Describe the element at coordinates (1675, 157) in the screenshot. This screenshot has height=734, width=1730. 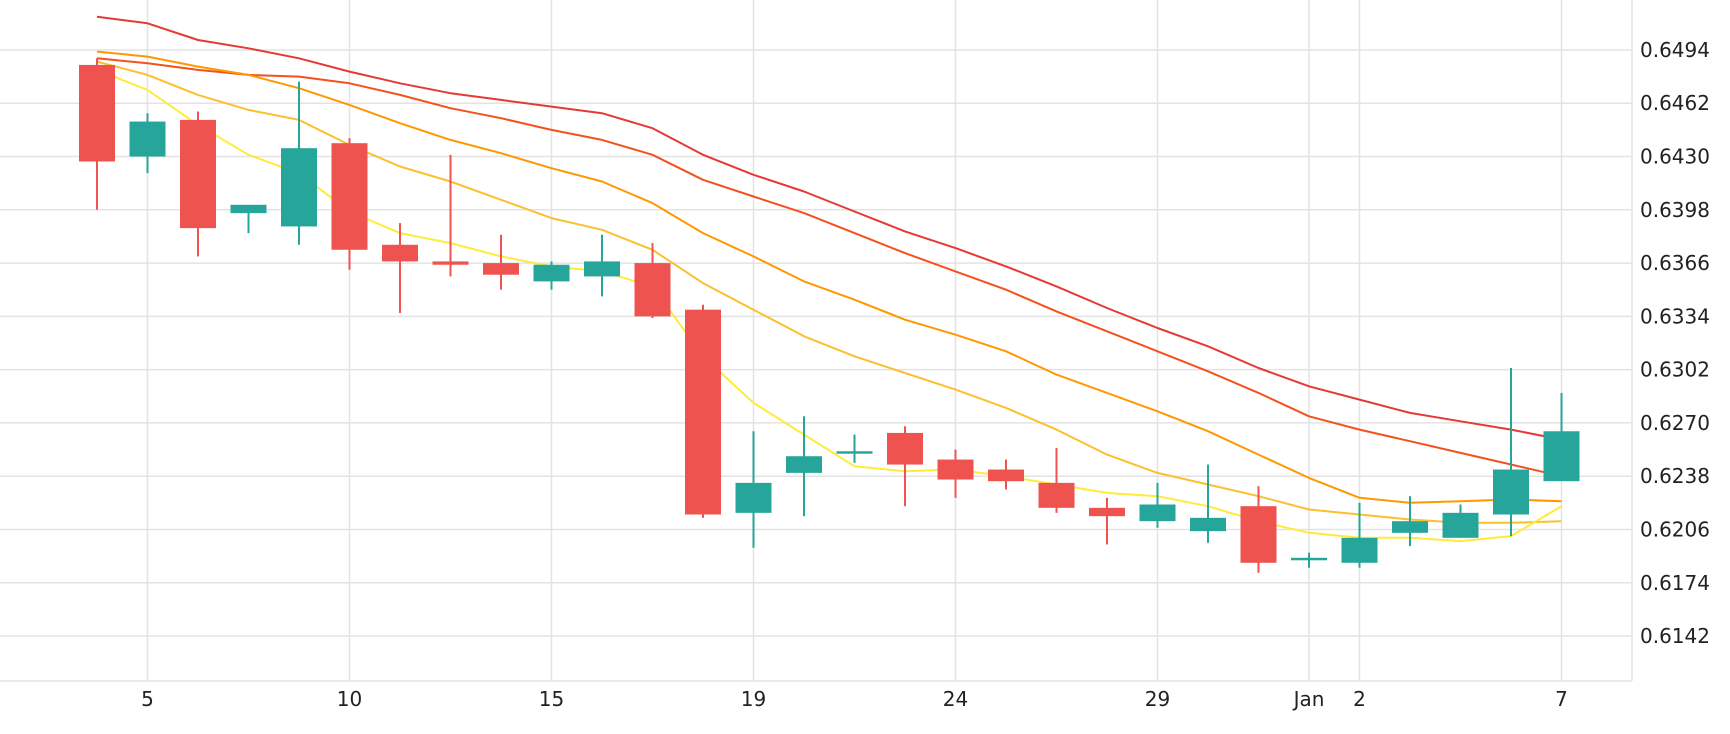
I see `y-tick-label: 0.6430` at that location.